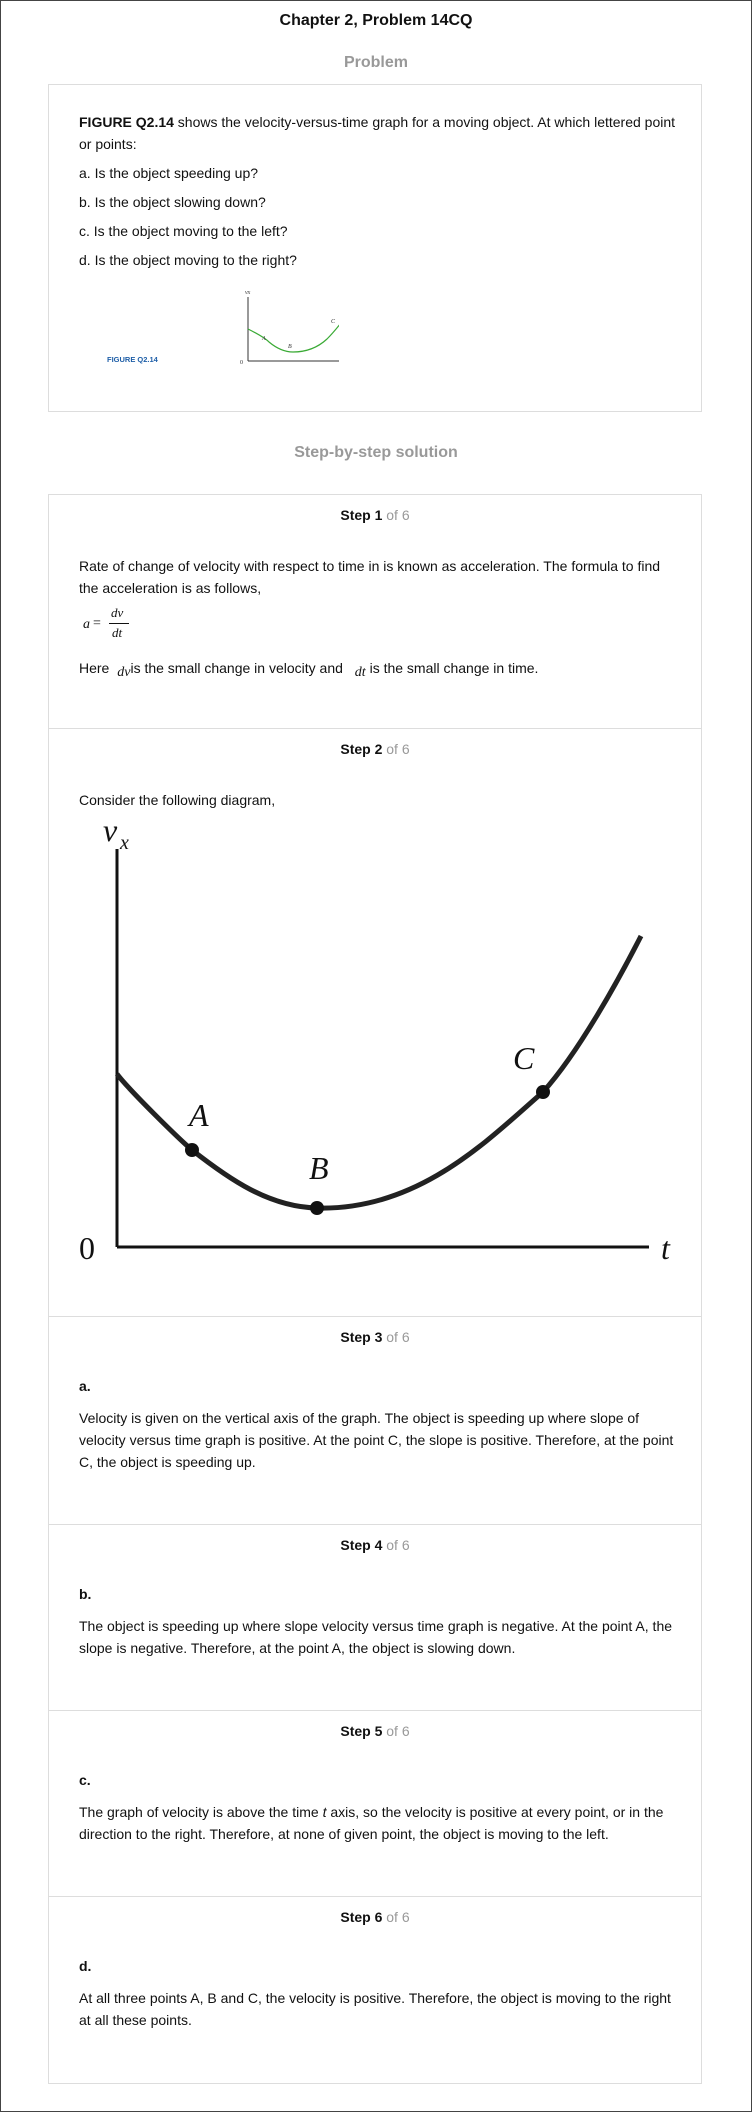 Image resolution: width=752 pixels, height=2112 pixels. What do you see at coordinates (361, 515) in the screenshot?
I see `step-number: Step 1` at bounding box center [361, 515].